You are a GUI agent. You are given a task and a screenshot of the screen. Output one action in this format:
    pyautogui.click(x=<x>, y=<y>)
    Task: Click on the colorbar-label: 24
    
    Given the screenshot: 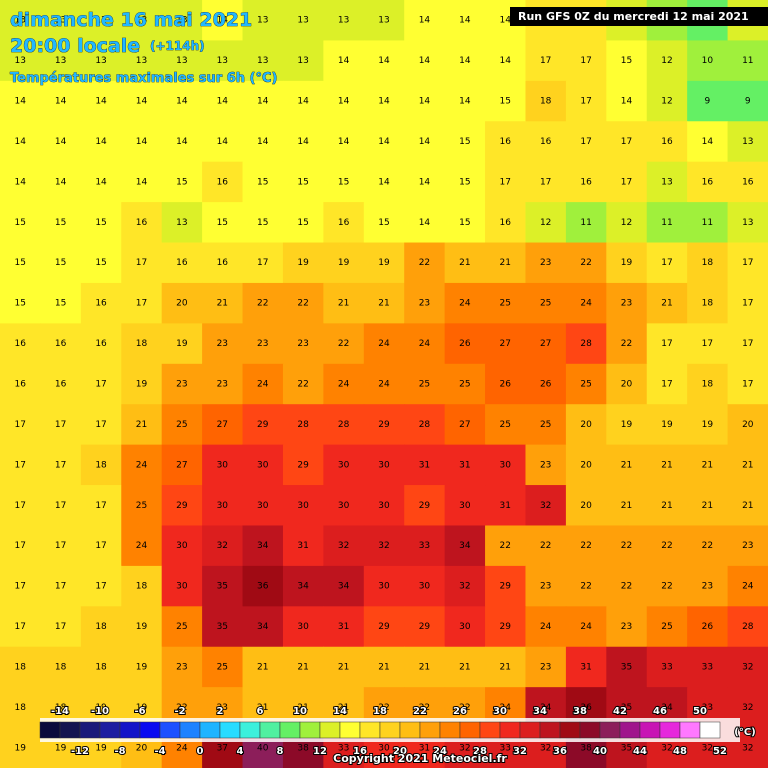 What is the action you would take?
    pyautogui.click(x=440, y=751)
    